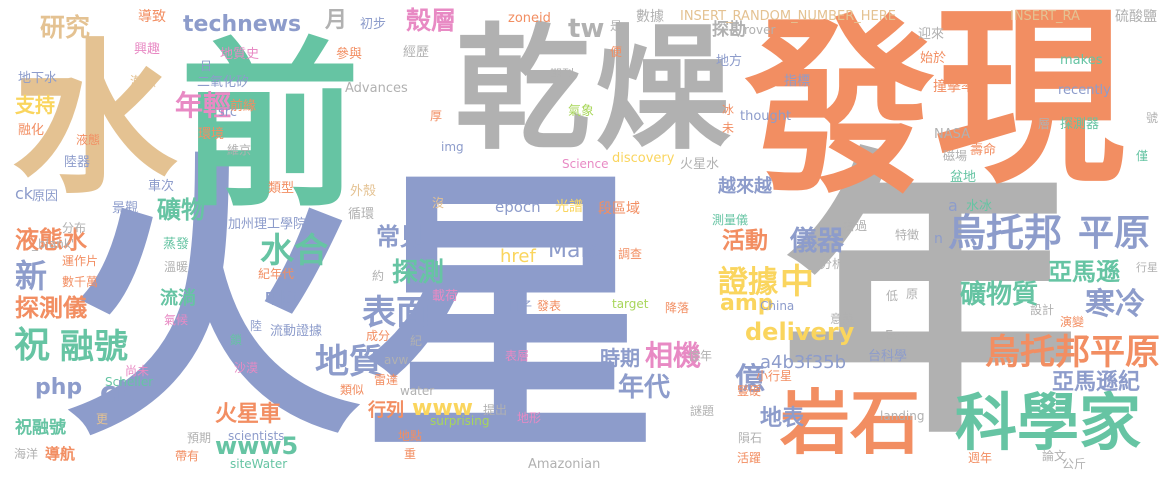  Describe the element at coordinates (236, 340) in the screenshot. I see `word-suo: 鎖` at that location.